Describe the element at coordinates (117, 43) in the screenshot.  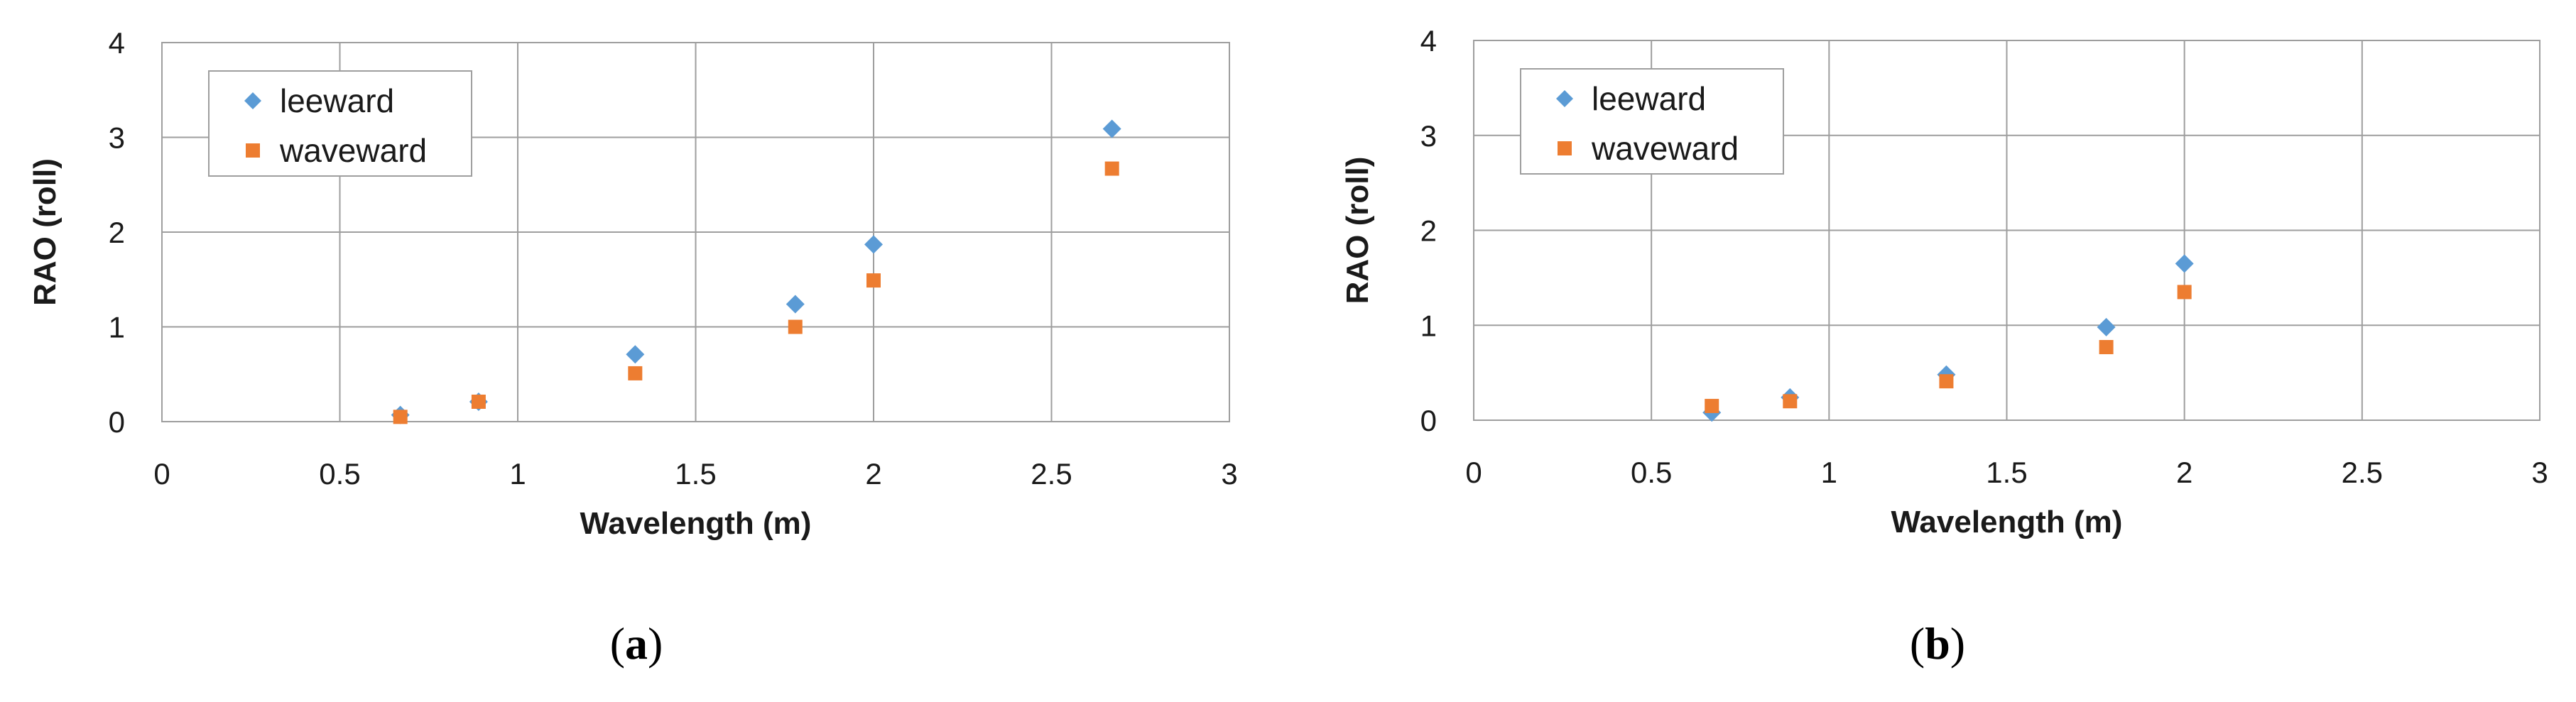
I see `chart0-y-tick-label: 4` at that location.